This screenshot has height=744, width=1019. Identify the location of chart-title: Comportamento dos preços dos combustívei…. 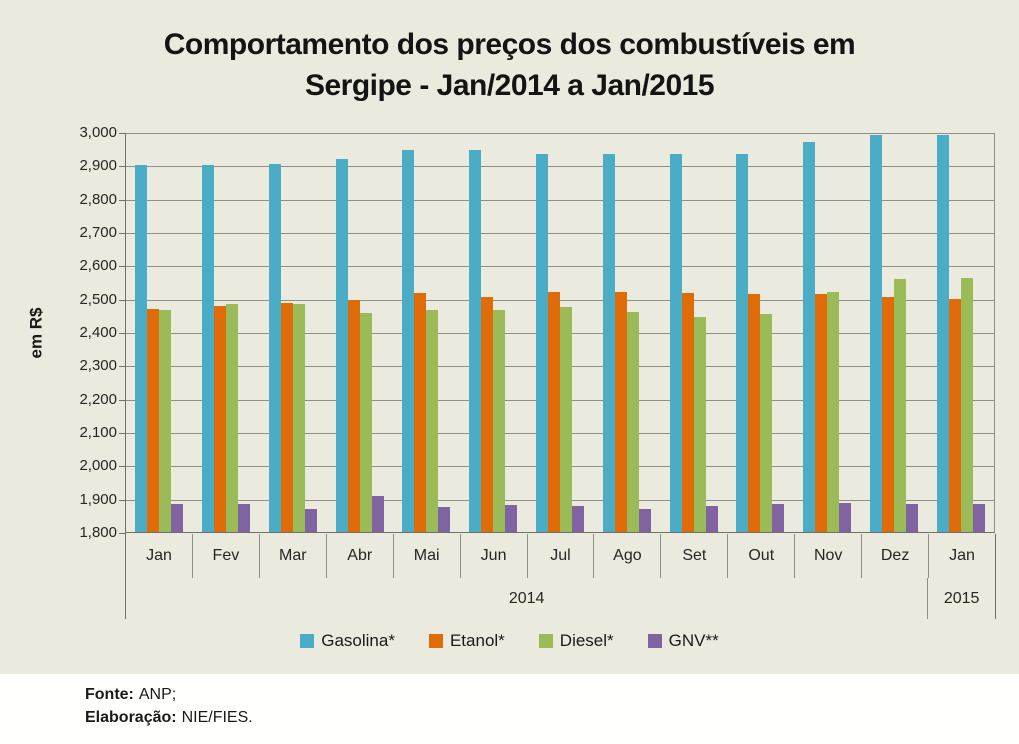
(509, 65).